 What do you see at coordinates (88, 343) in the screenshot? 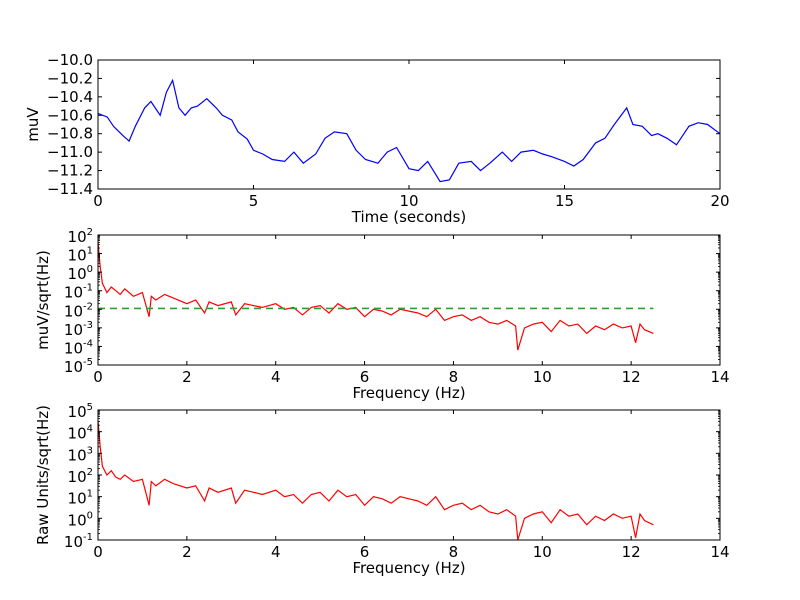
I see `y-tick-exponent: -4` at bounding box center [88, 343].